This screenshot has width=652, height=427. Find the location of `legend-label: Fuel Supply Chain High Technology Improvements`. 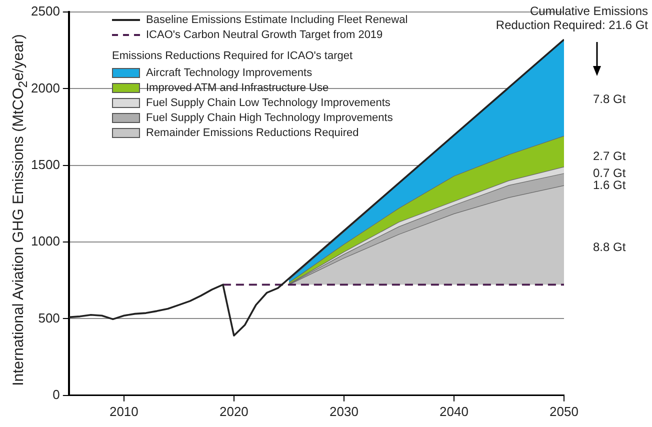

legend-label: Fuel Supply Chain High Technology Improvements is located at coordinates (269, 118).